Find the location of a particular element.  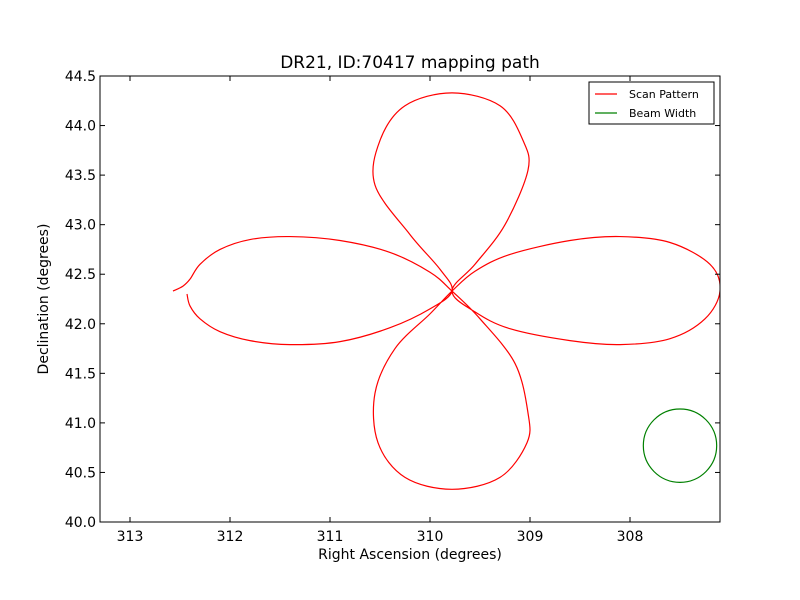

legend: Scan Pattern Beam Width is located at coordinates (651, 103).